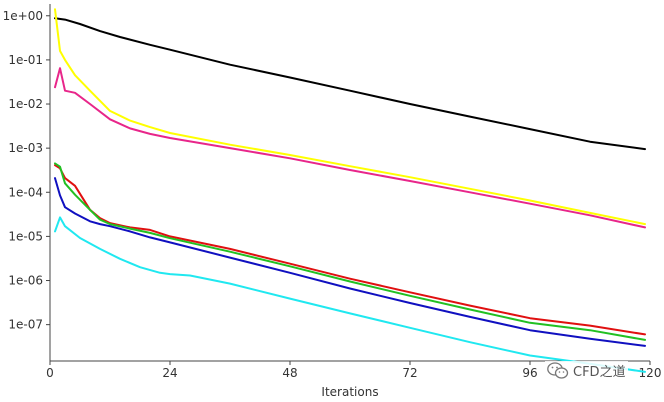 This screenshot has height=402, width=664. I want to click on y-tick-label: 1e-04, so click(25, 192).